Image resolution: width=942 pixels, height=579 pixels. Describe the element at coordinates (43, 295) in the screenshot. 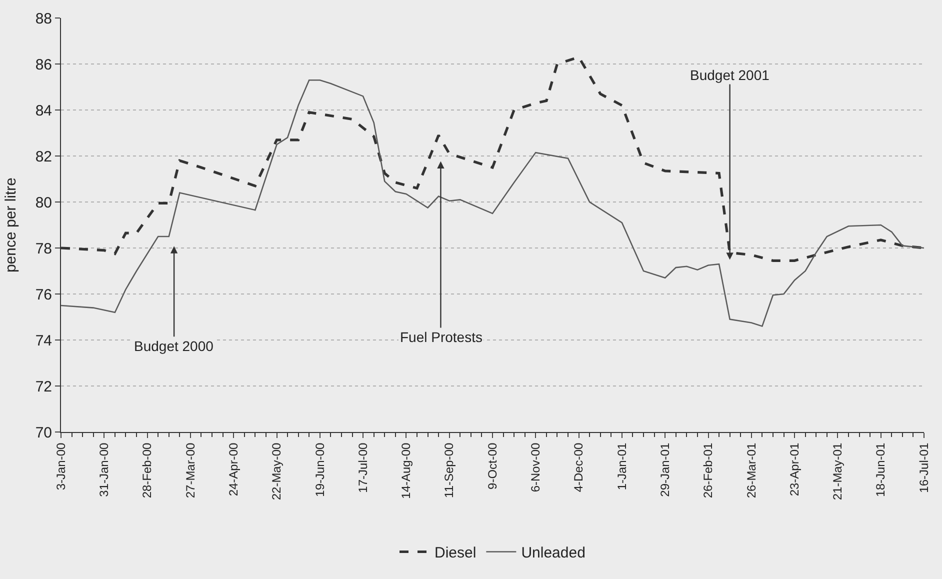

I see `y-tick-label: 76` at that location.